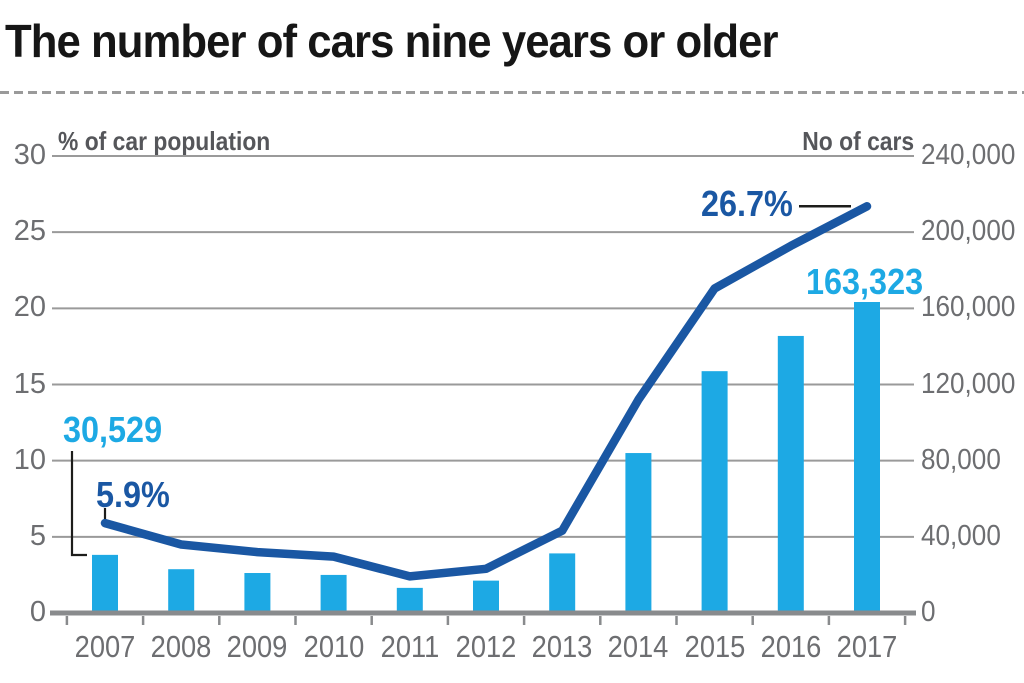  I want to click on x-axis-label-2017: 2017, so click(867, 646).